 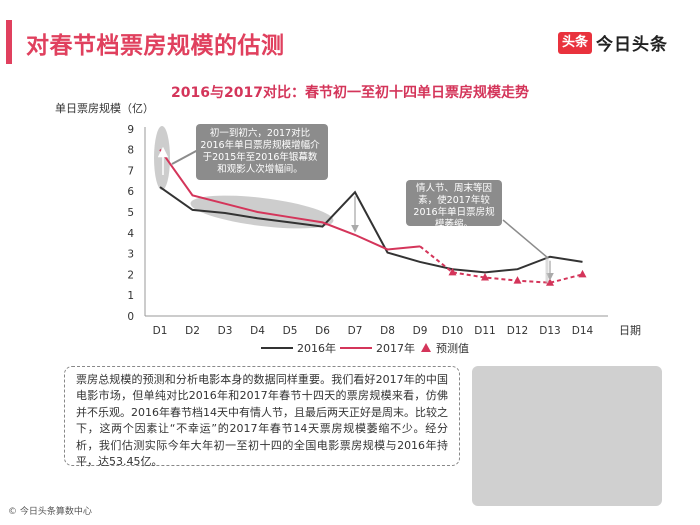 I want to click on y-tick-label: 5, so click(x=130, y=213).